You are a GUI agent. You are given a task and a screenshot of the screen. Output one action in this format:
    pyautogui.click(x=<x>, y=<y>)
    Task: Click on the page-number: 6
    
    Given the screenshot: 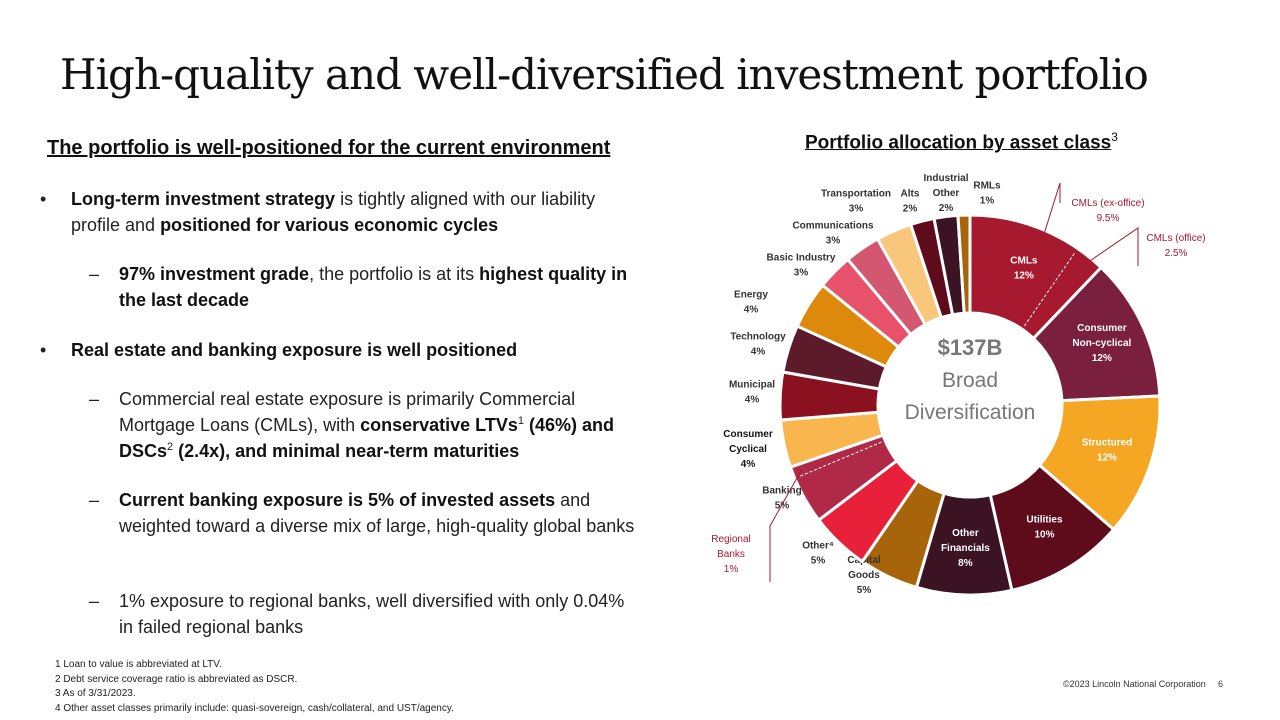 What is the action you would take?
    pyautogui.click(x=1221, y=684)
    